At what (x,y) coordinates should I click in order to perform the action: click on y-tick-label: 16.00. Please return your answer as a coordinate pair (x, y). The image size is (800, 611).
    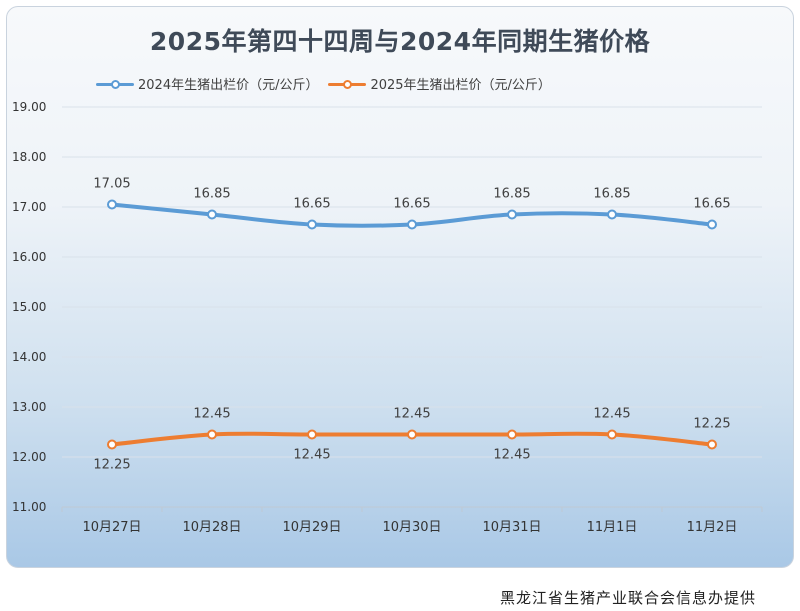
    Looking at the image, I should click on (29, 257).